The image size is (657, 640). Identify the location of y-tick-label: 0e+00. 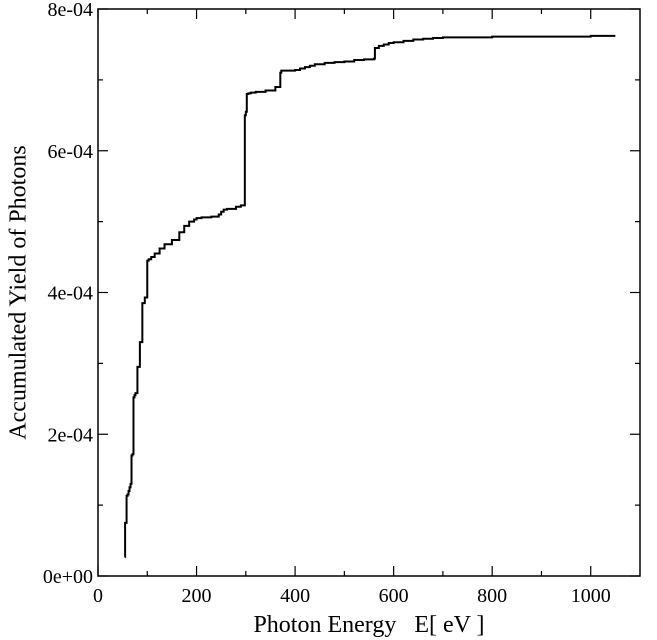
(68, 577).